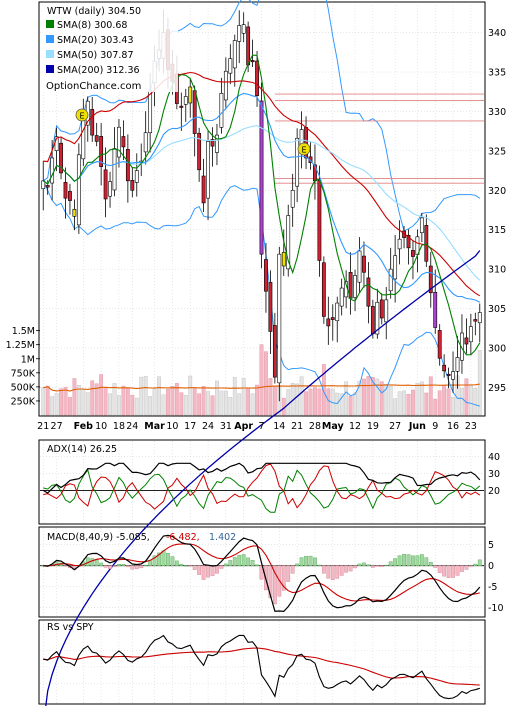 Image resolution: width=526 pixels, height=706 pixels. I want to click on macd-tick-label: -10, so click(496, 608).